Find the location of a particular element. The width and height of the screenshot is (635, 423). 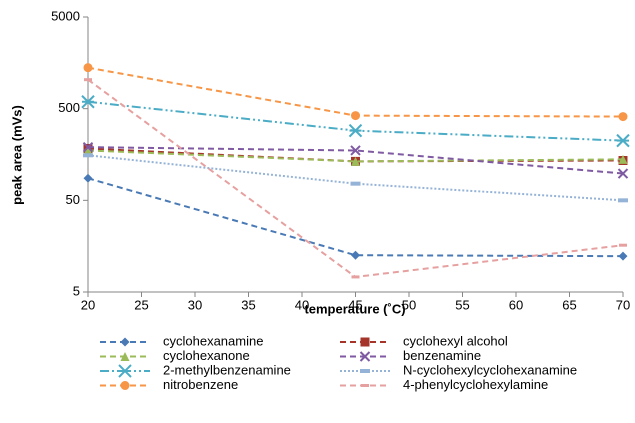

y-tick-label: 500 is located at coordinates (69, 107).